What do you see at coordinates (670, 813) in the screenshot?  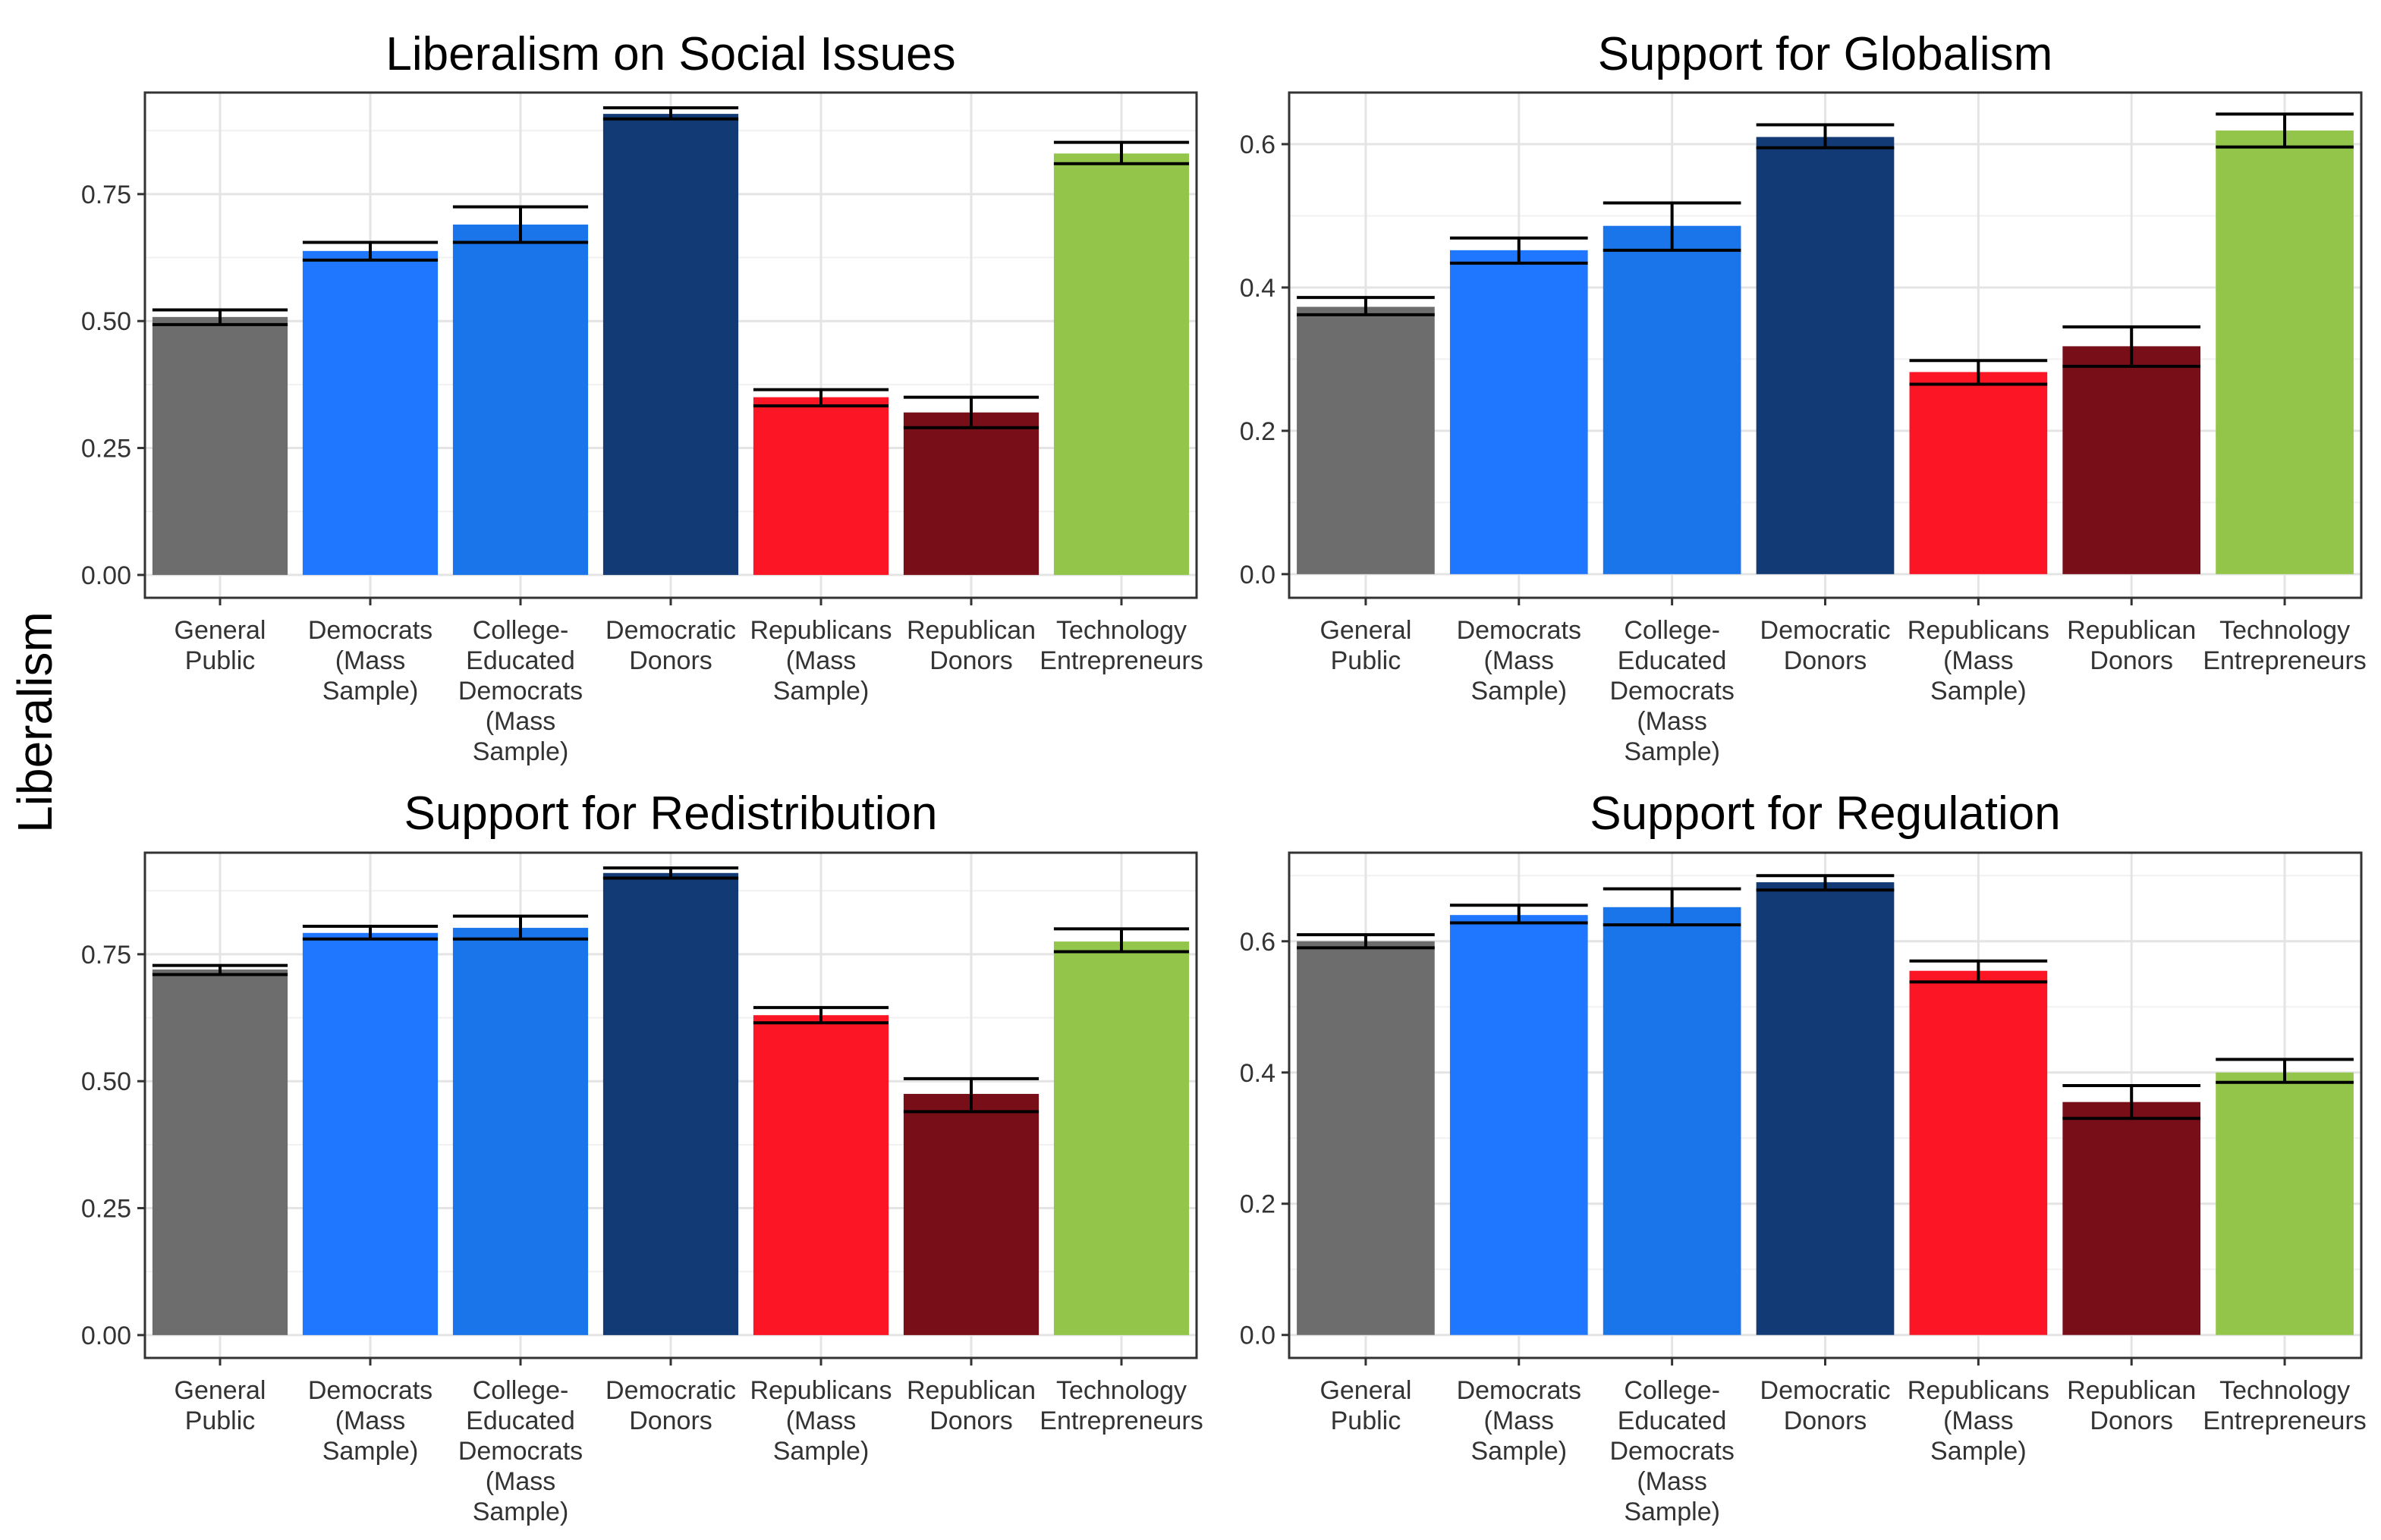 I see `panel-title: Support for Redistribution` at bounding box center [670, 813].